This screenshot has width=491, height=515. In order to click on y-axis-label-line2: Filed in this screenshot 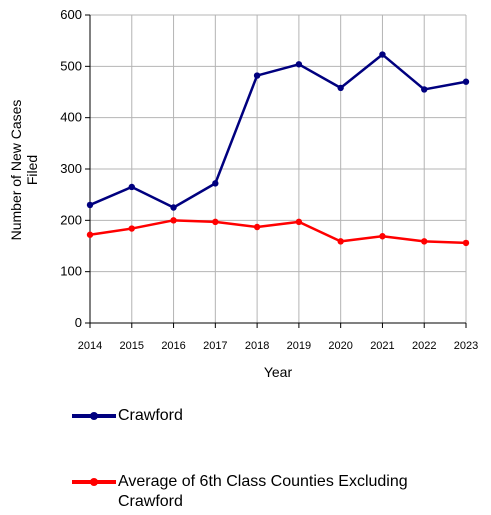, I will do `click(32, 170)`.